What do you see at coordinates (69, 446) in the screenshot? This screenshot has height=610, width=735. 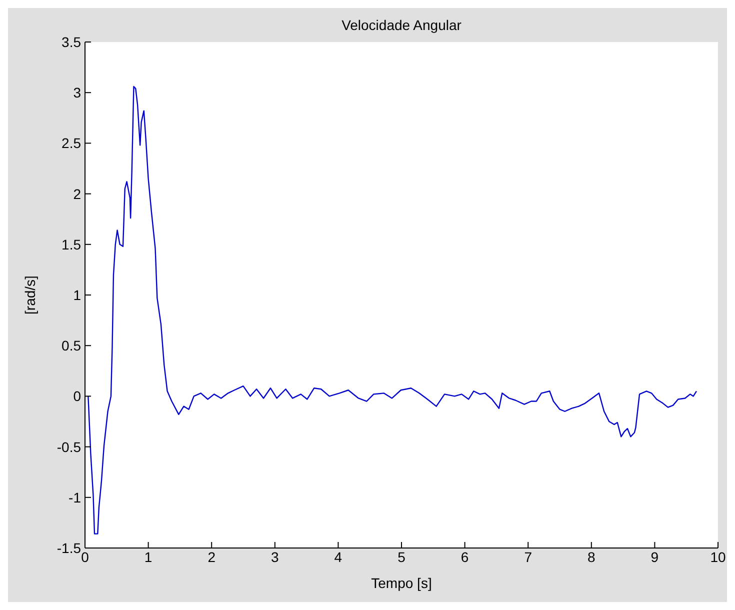 I see `y-tick-label: -0.5` at bounding box center [69, 446].